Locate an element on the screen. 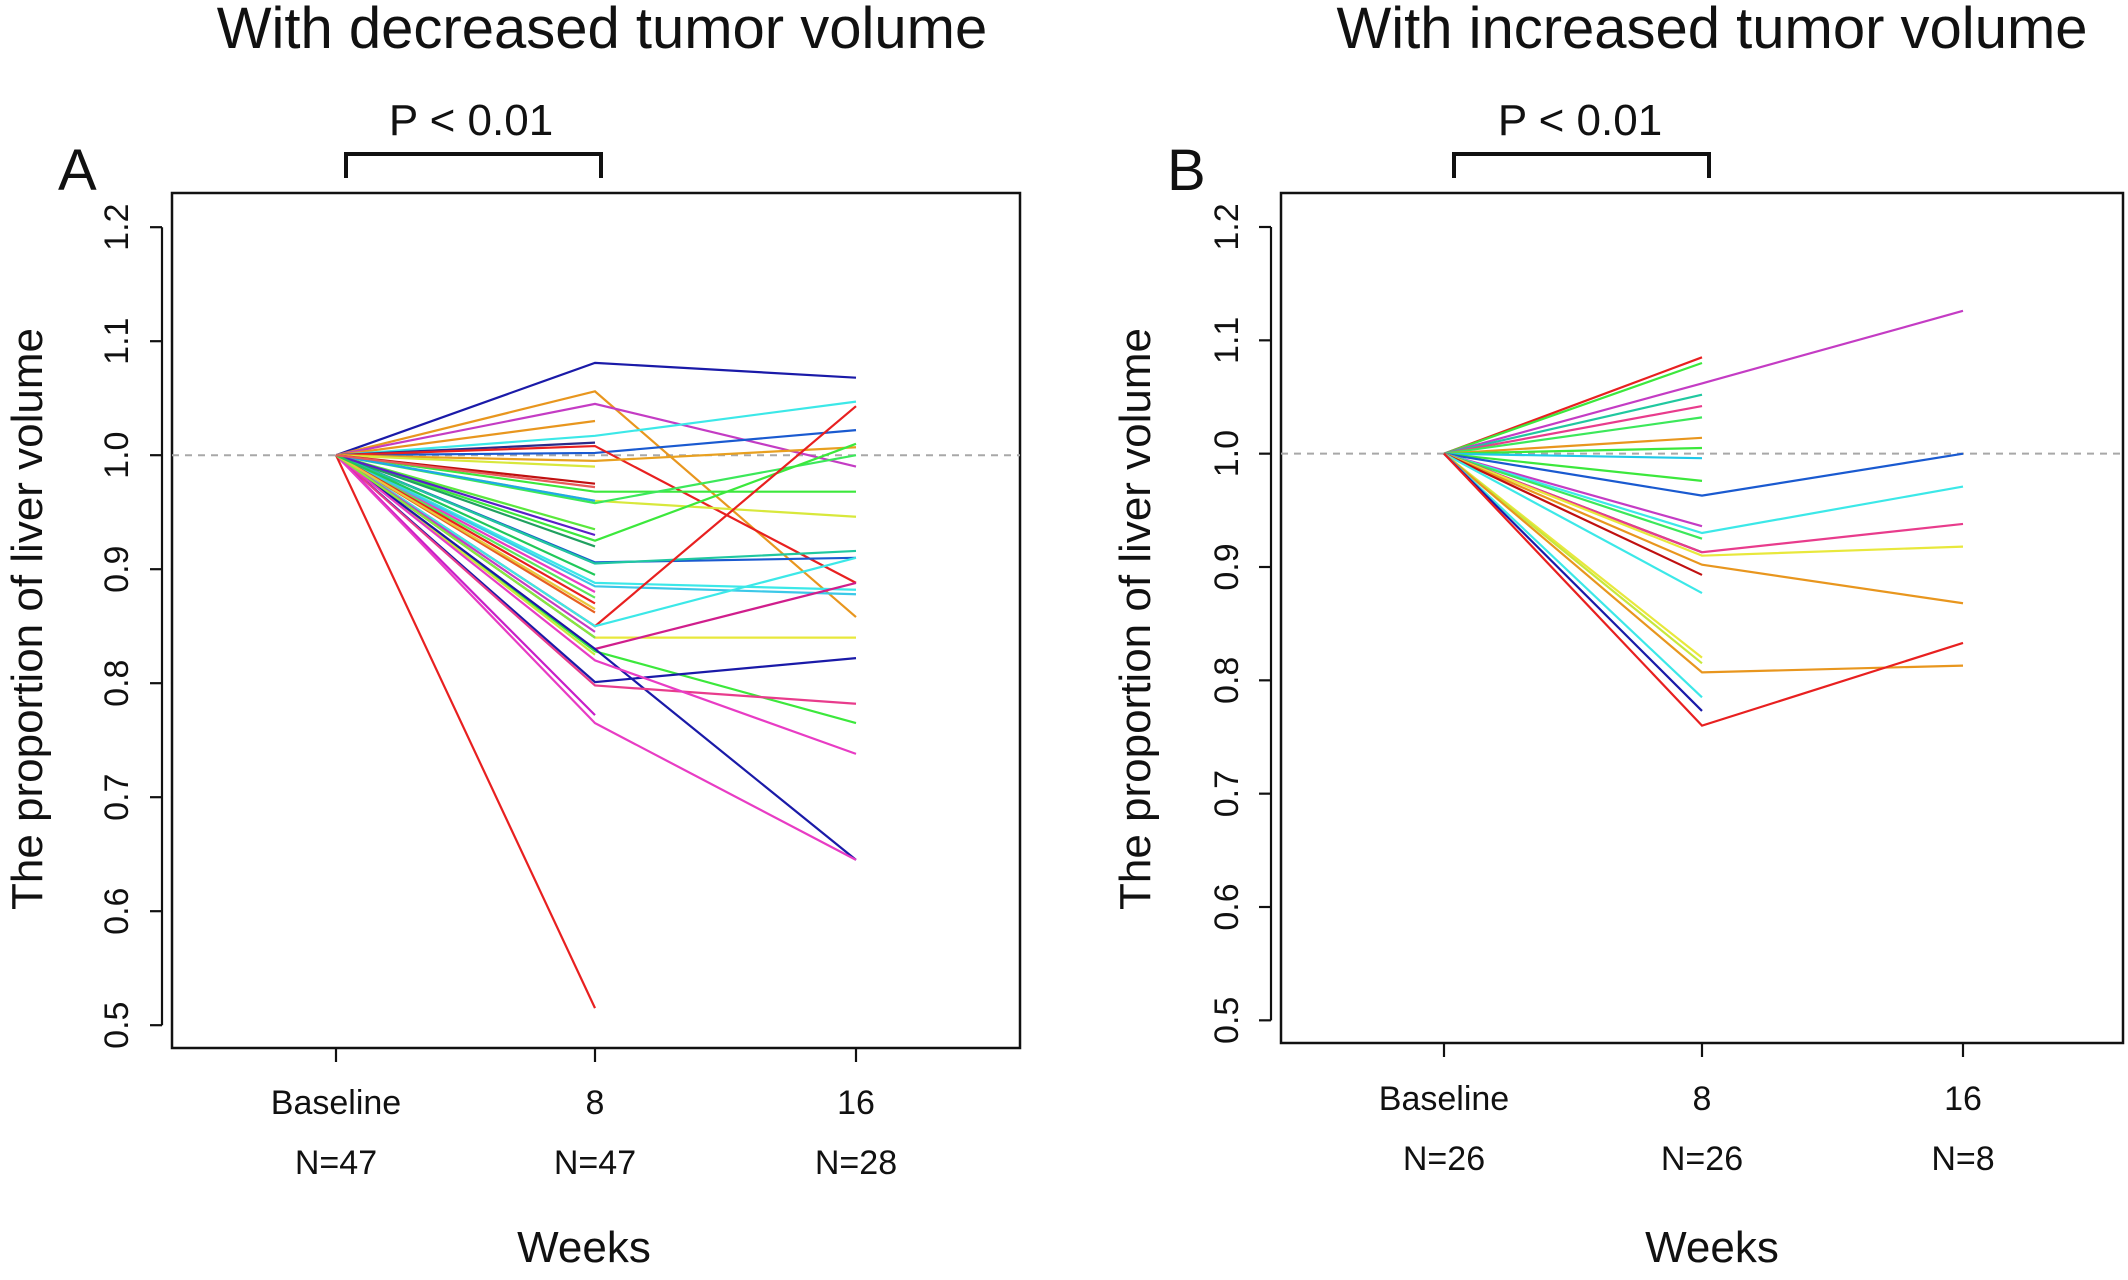 The image size is (2128, 1280). sample-size-label: N=28 is located at coordinates (856, 1163).